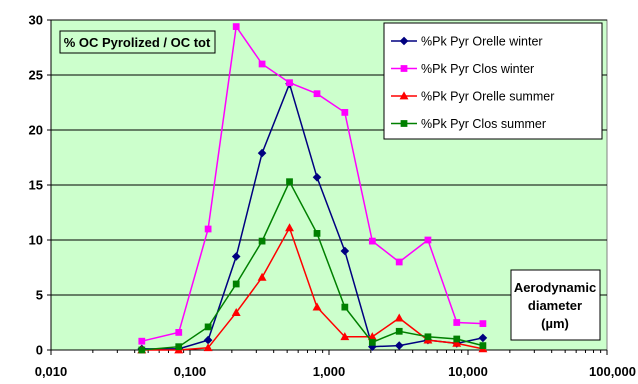 The height and width of the screenshot is (384, 638). What do you see at coordinates (51, 371) in the screenshot?
I see `x-tick-label: 0,010` at bounding box center [51, 371].